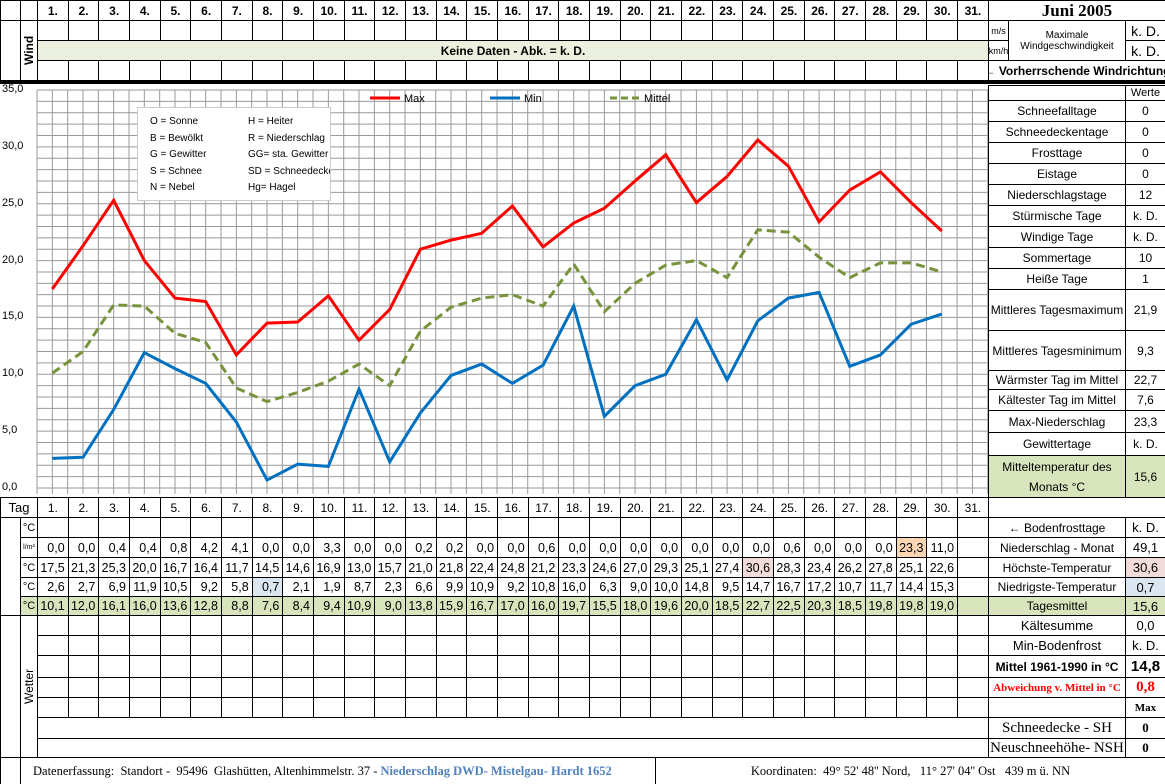 Image resolution: width=1165 pixels, height=784 pixels. I want to click on day-header-bottom: 28., so click(881, 507).